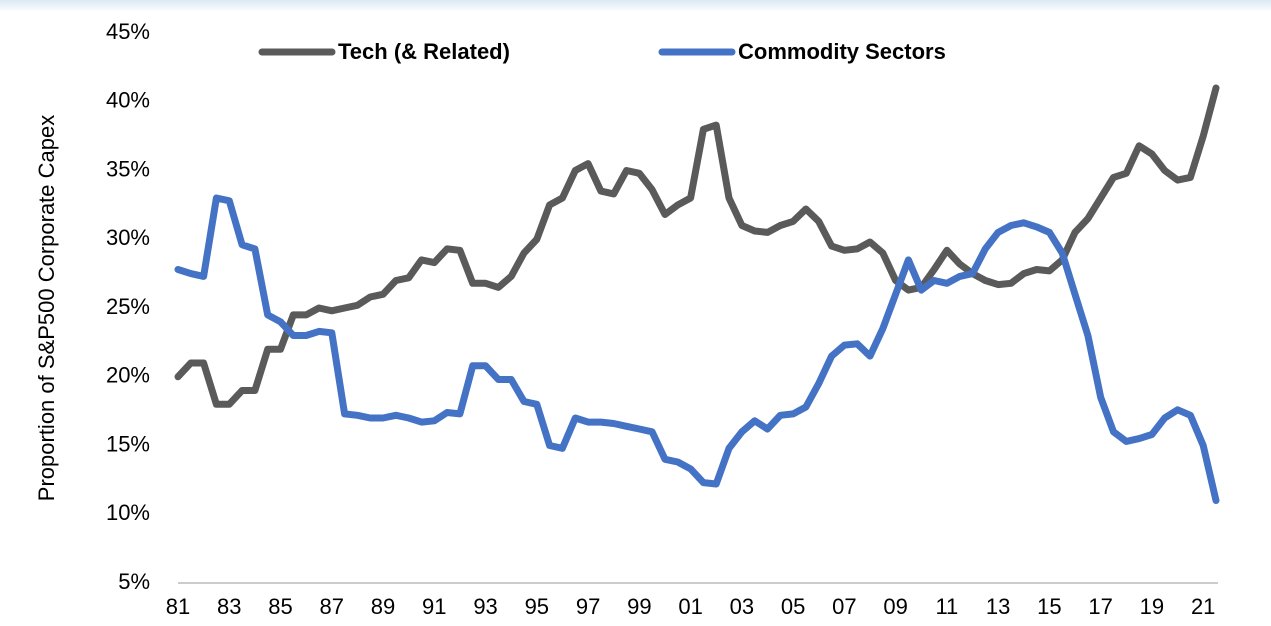 This screenshot has width=1271, height=626. Describe the element at coordinates (128, 306) in the screenshot. I see `y-tick-label: 25%` at that location.